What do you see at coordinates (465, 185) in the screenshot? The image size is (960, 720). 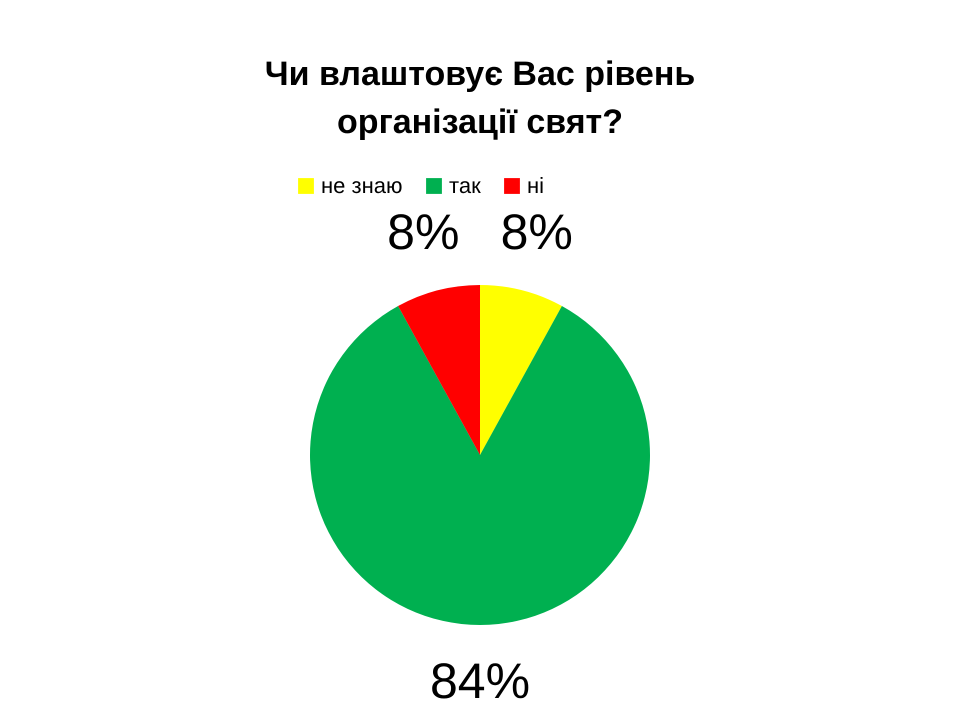 I see `legend-label: так` at bounding box center [465, 185].